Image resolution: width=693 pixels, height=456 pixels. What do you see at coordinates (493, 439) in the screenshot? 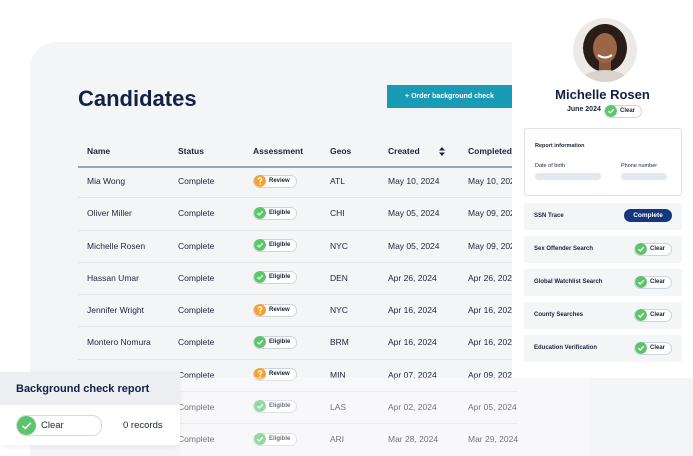
I see `completed-cell: Mar 29, 2024` at bounding box center [493, 439].